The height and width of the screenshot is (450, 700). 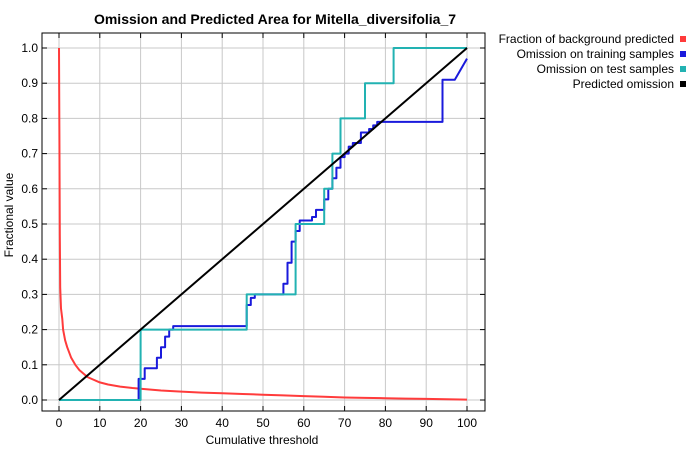 I want to click on y-axis-label: Fractional value, so click(x=9, y=214).